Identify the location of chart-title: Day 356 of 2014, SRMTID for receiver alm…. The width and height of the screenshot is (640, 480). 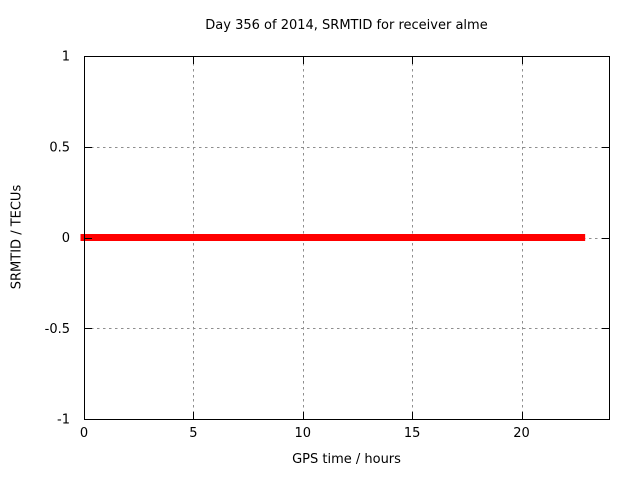
(346, 25).